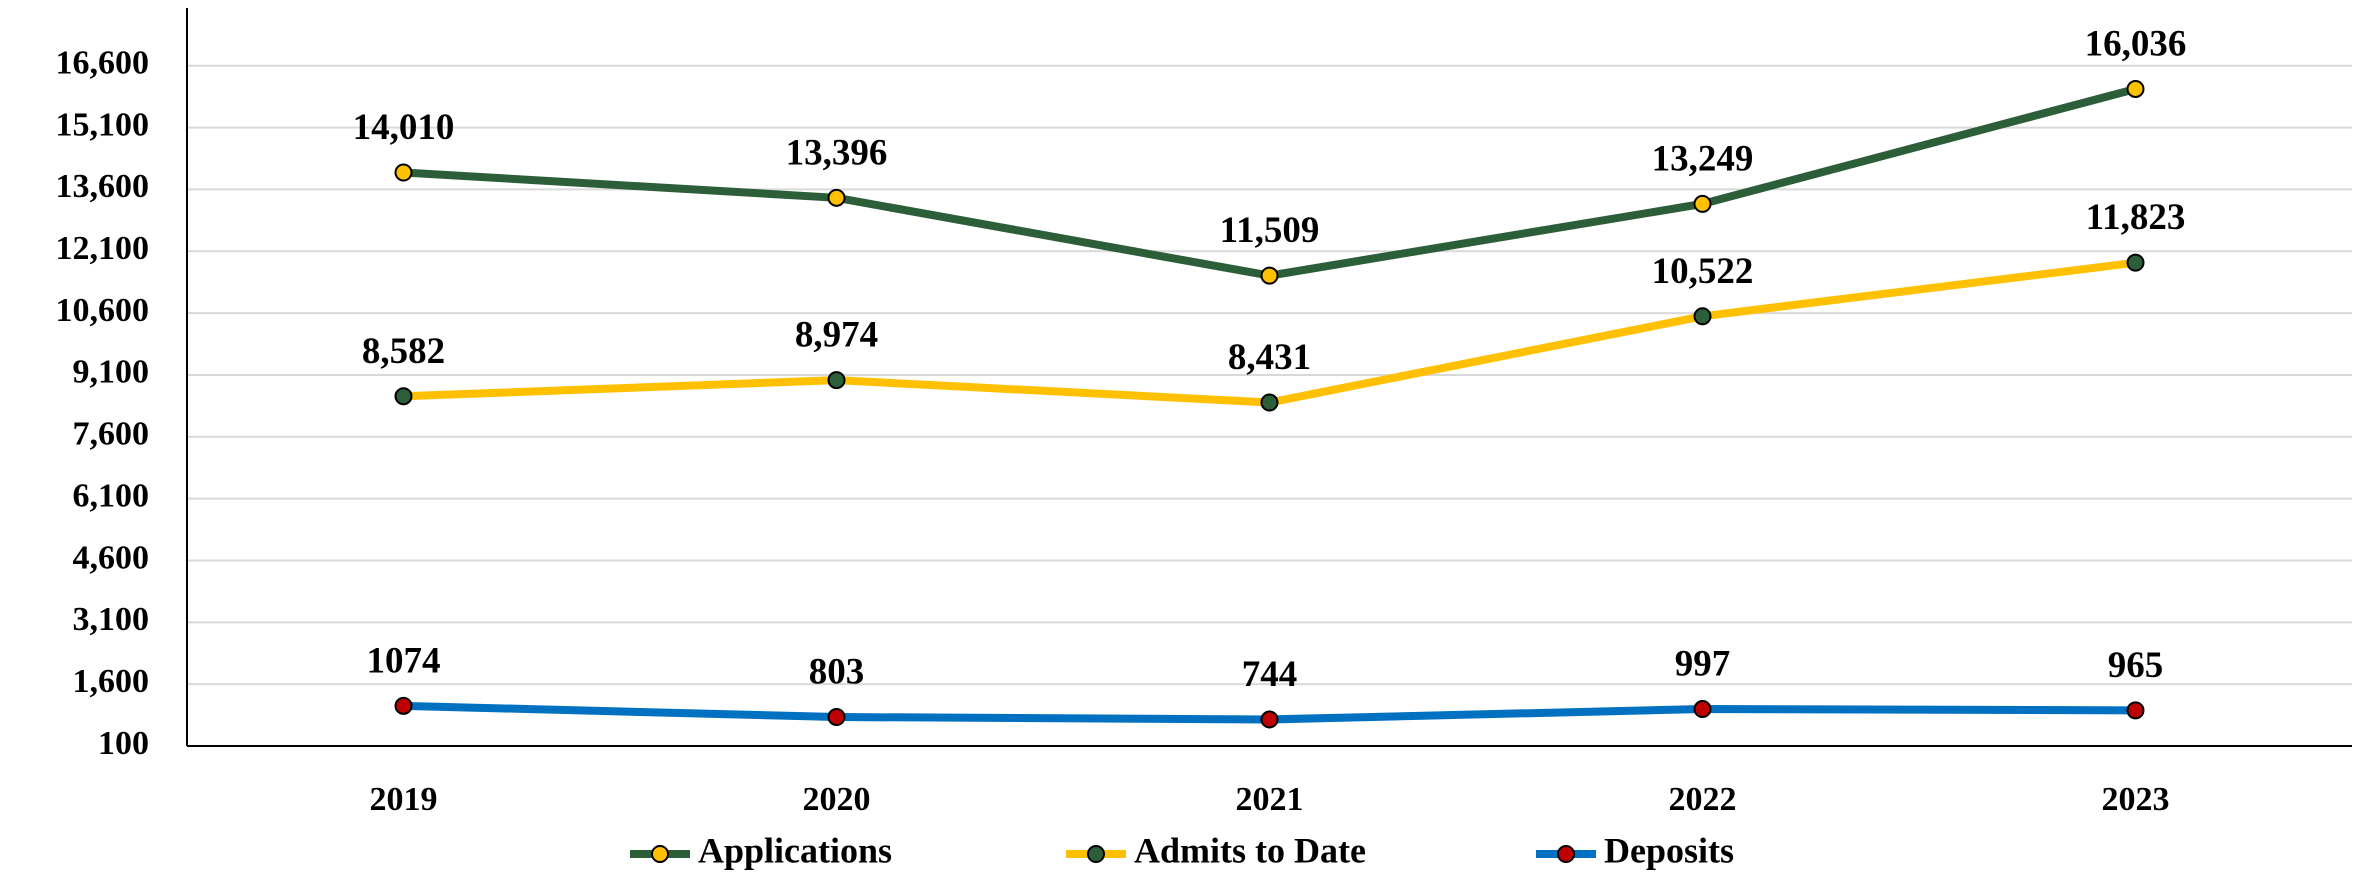 The image size is (2362, 877). Describe the element at coordinates (103, 186) in the screenshot. I see `y-tick-label: 13,600` at that location.